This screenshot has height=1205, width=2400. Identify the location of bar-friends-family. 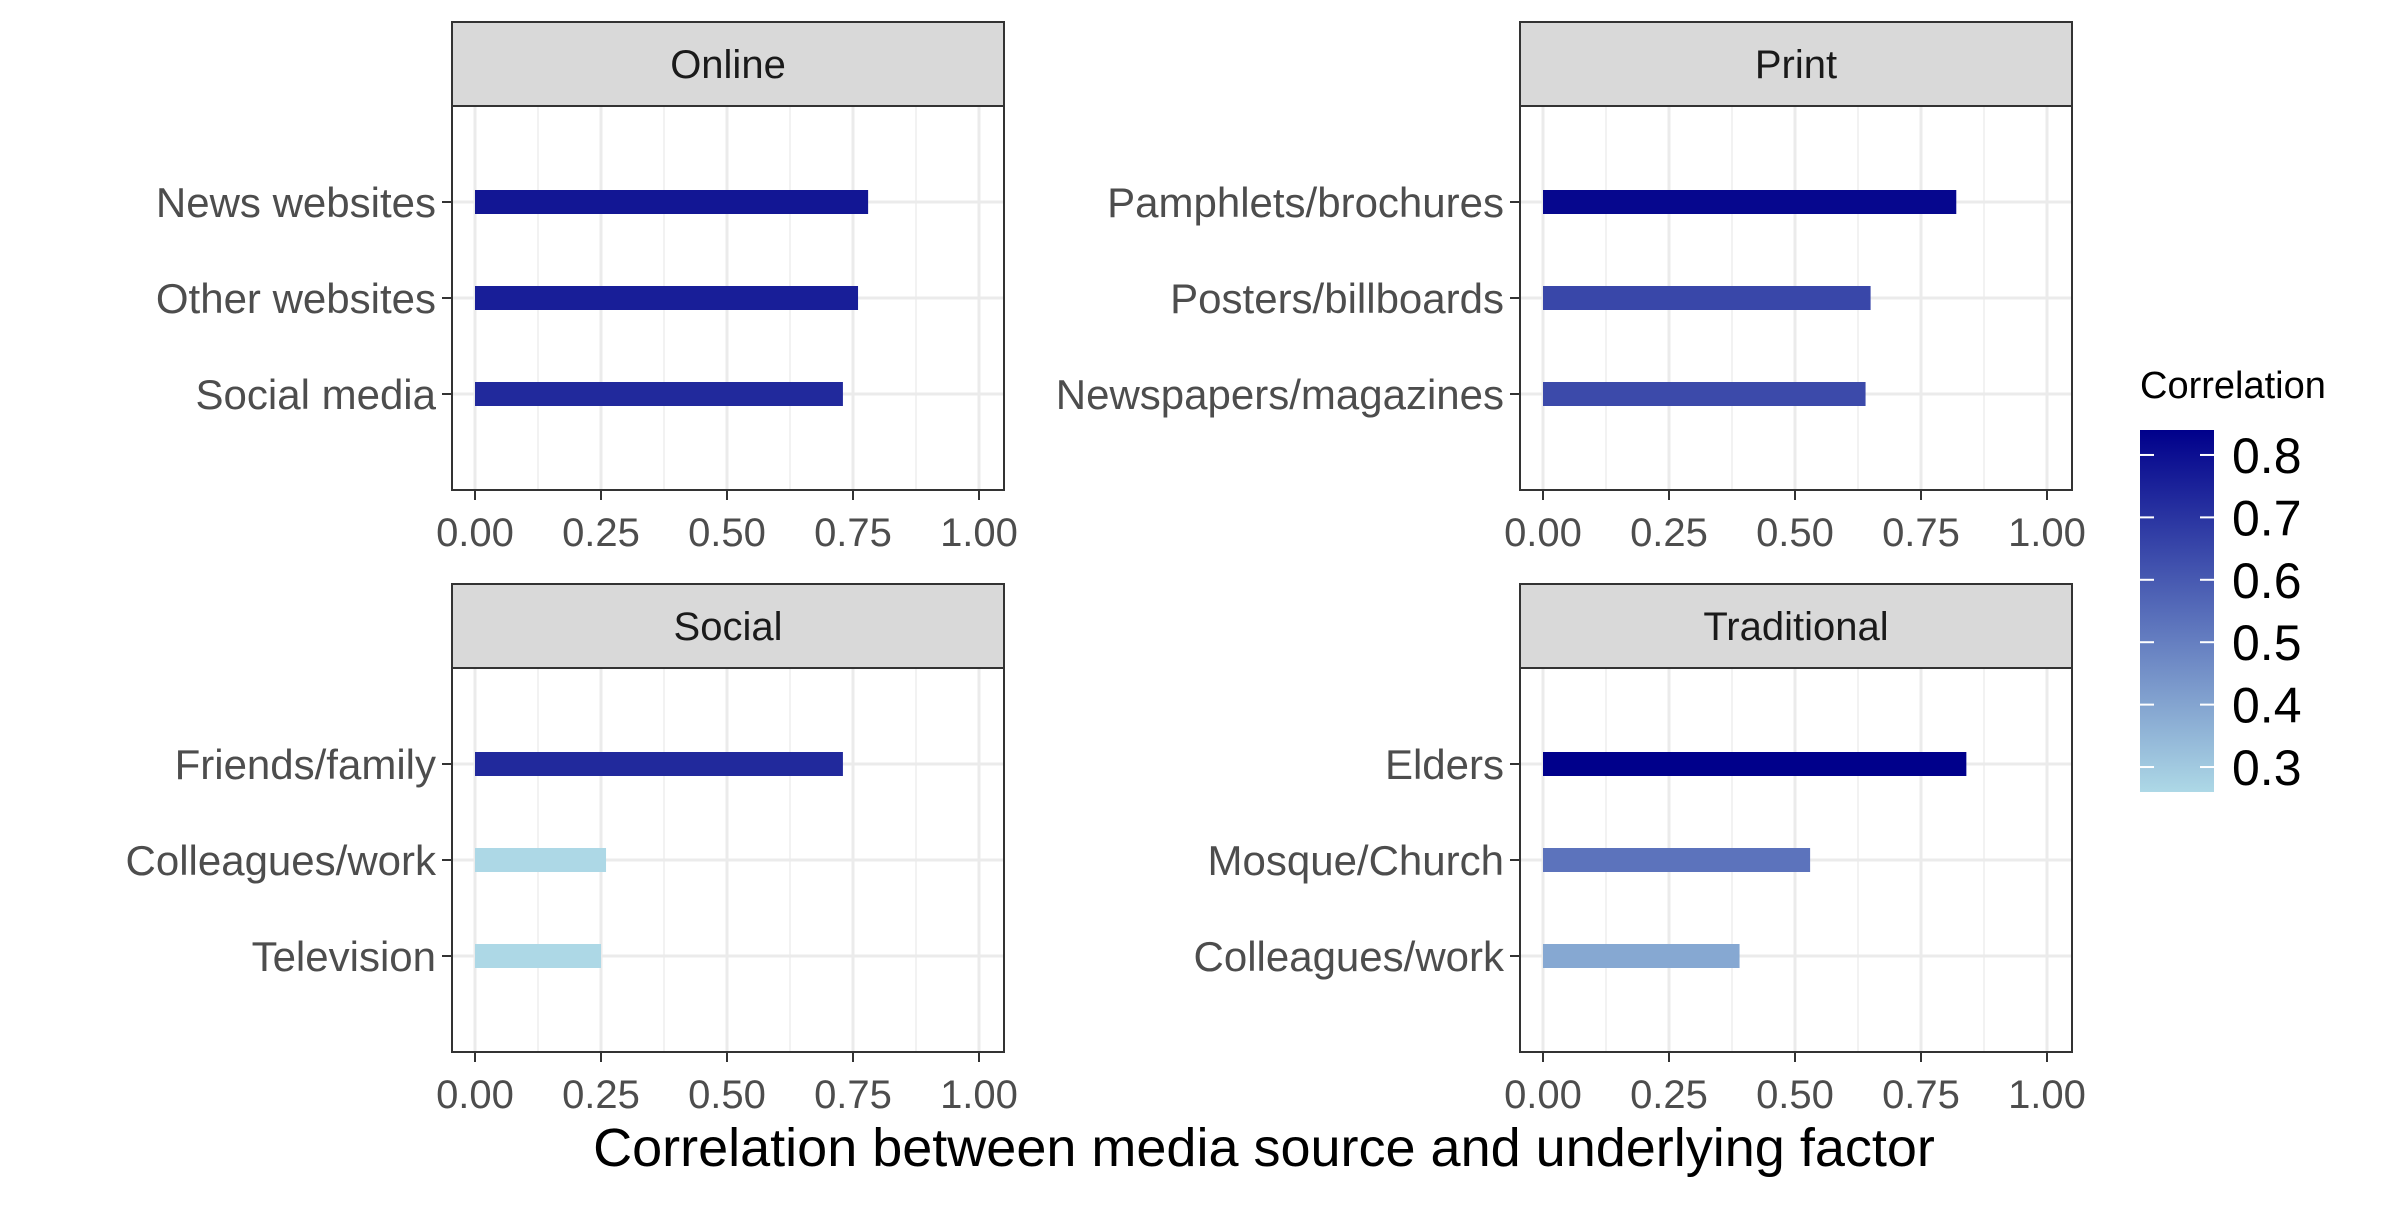
(659, 764).